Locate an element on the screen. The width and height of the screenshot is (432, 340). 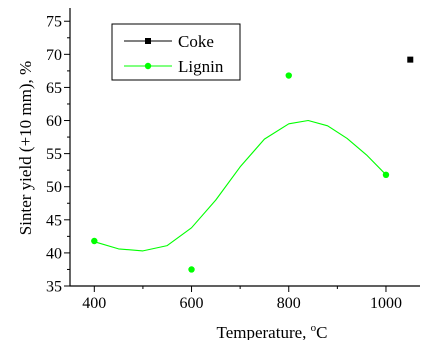
y-tick-label: 35 is located at coordinates (54, 287).